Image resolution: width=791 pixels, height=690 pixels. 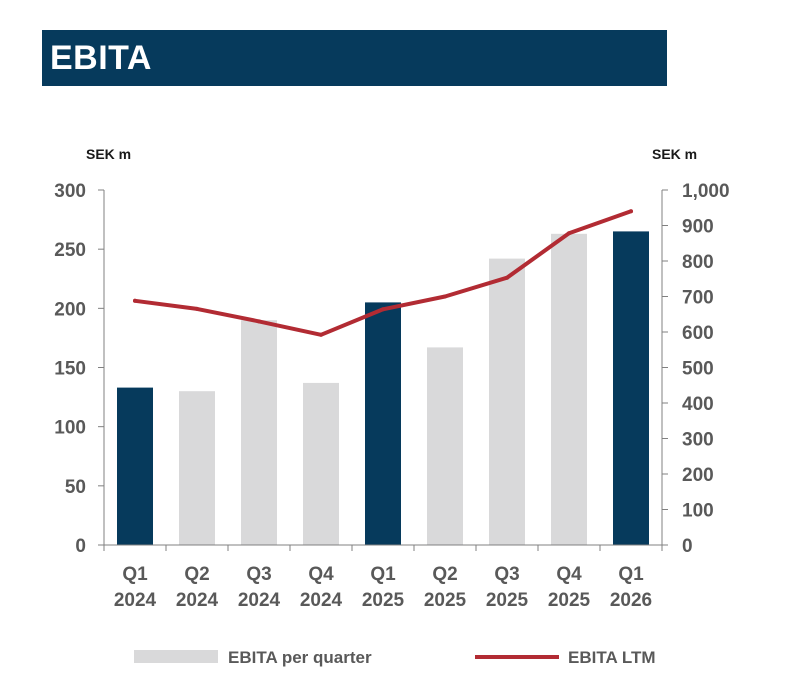 I want to click on right-axis-tick-label: 0, so click(x=687, y=546).